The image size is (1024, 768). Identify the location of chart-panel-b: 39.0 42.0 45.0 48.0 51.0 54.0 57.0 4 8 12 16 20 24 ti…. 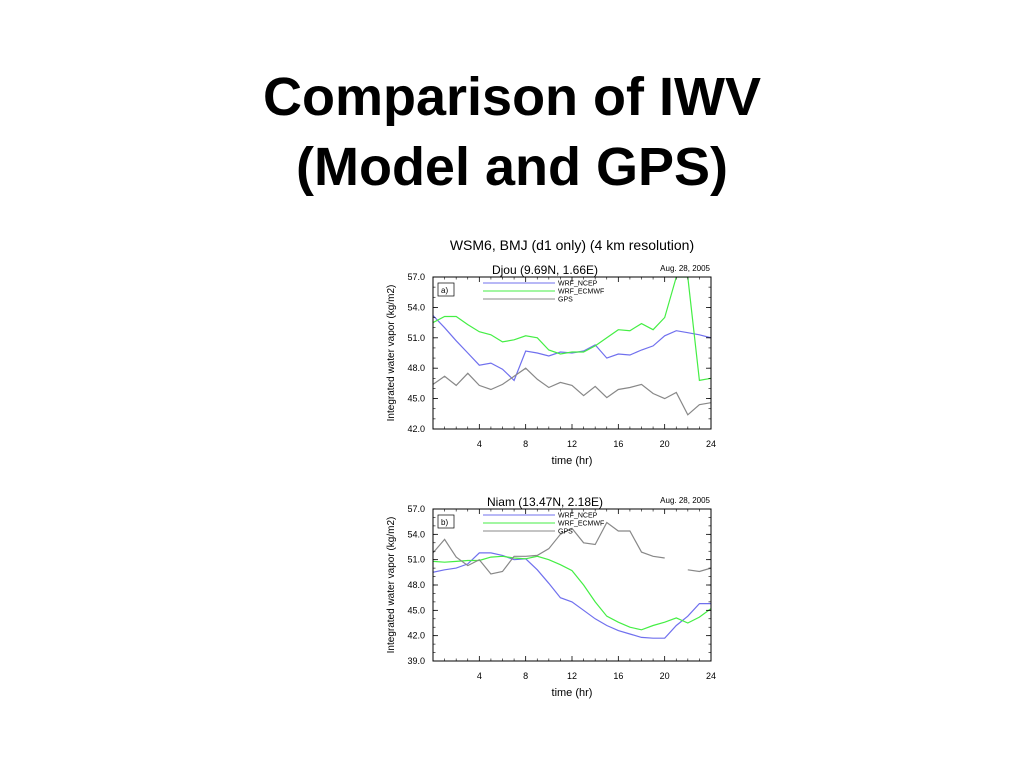
(551, 597).